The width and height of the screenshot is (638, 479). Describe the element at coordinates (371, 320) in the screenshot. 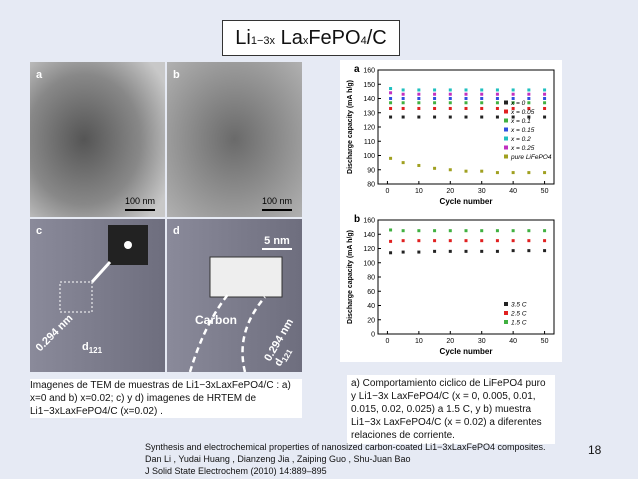

I see `y-tick-label: 20` at that location.